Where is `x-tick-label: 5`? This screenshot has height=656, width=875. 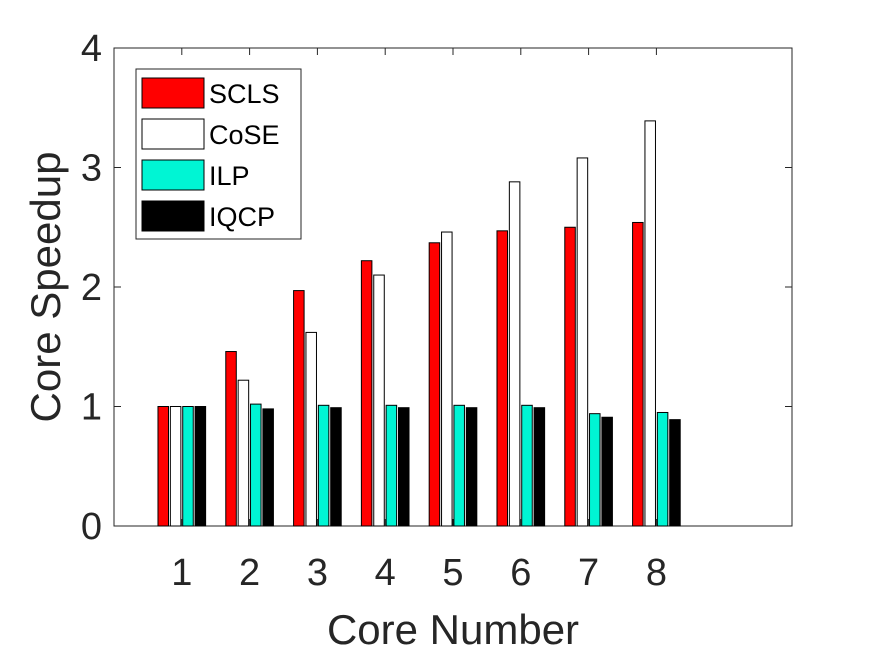 x-tick-label: 5 is located at coordinates (452, 573).